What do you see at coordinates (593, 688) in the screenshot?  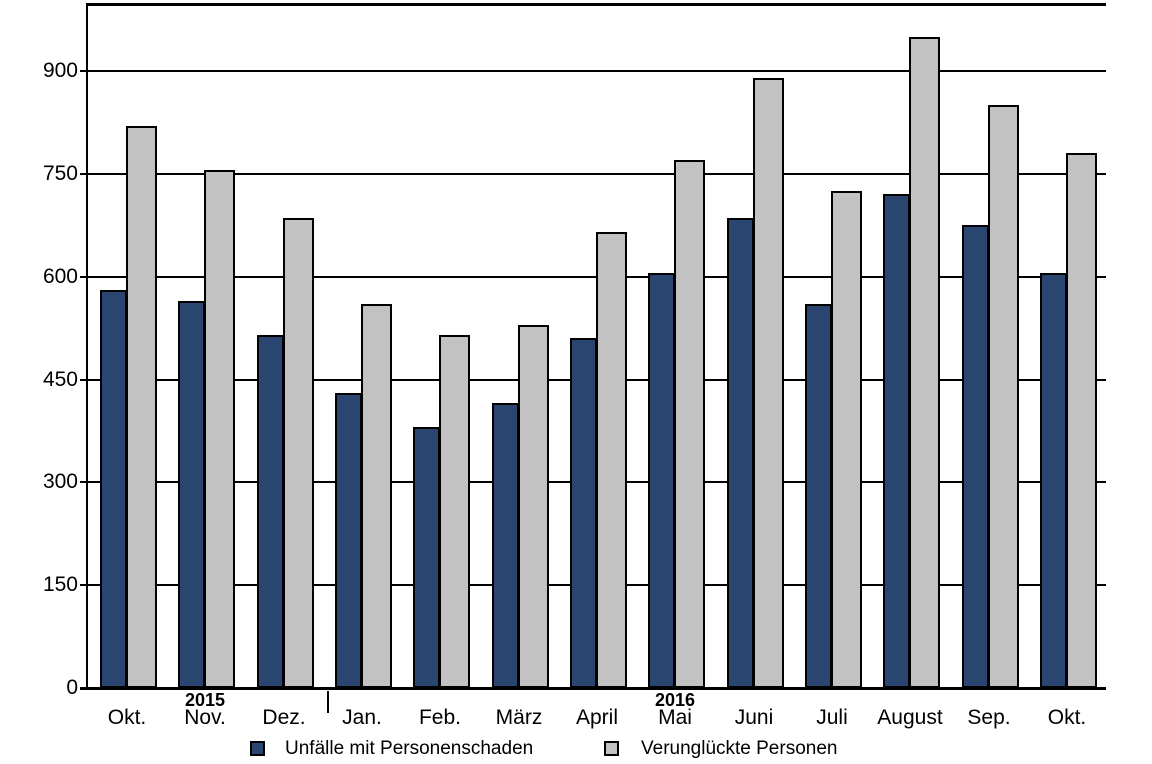 I see `x-axis-line` at bounding box center [593, 688].